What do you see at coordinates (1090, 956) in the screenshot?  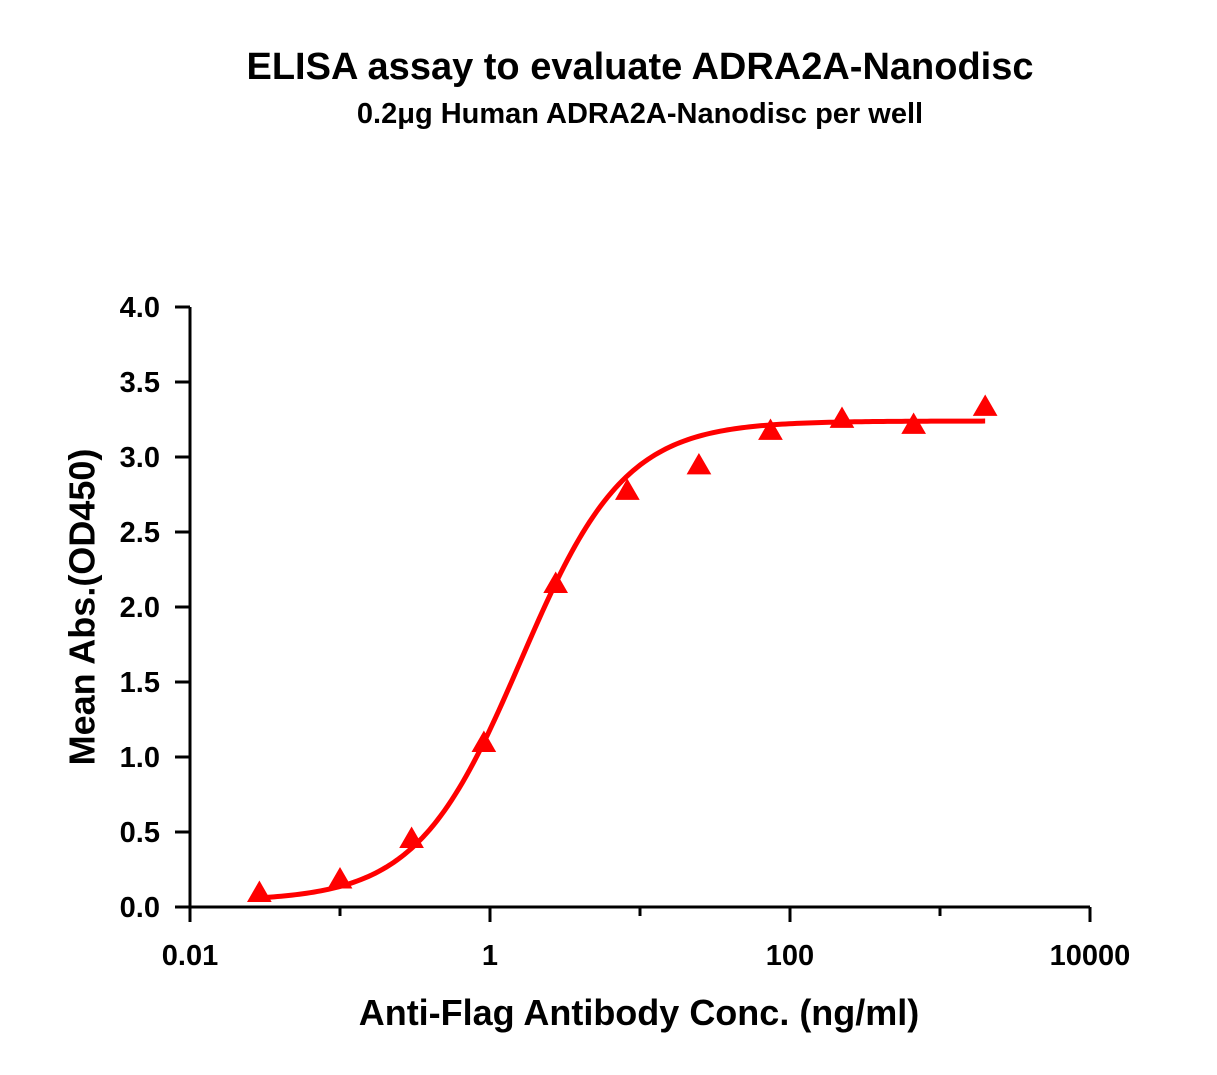 I see `x-tick-label: 10000` at bounding box center [1090, 956].